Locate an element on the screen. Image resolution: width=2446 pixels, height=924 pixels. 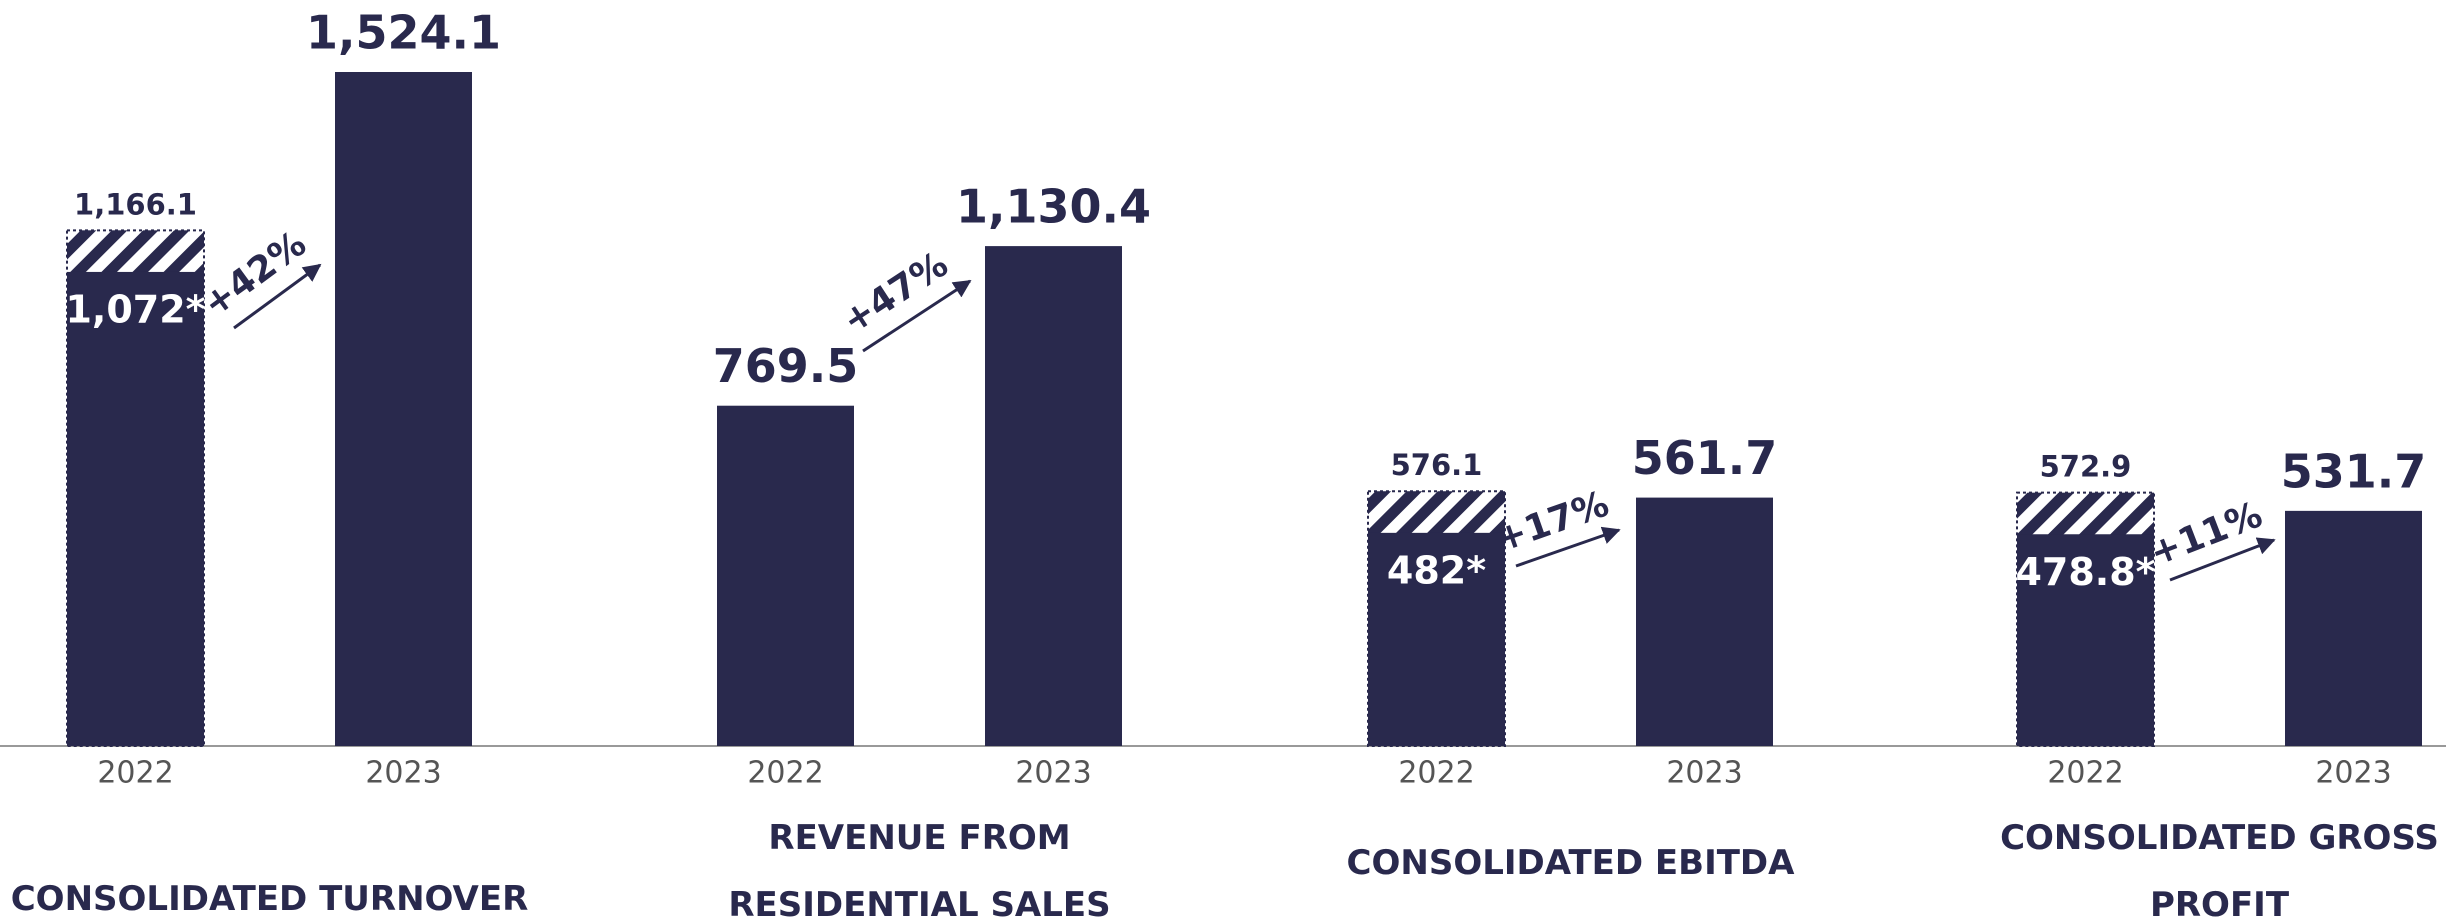
chart-title: CONSOLIDATED GROSS PROFIT is located at coordinates (2219, 871).